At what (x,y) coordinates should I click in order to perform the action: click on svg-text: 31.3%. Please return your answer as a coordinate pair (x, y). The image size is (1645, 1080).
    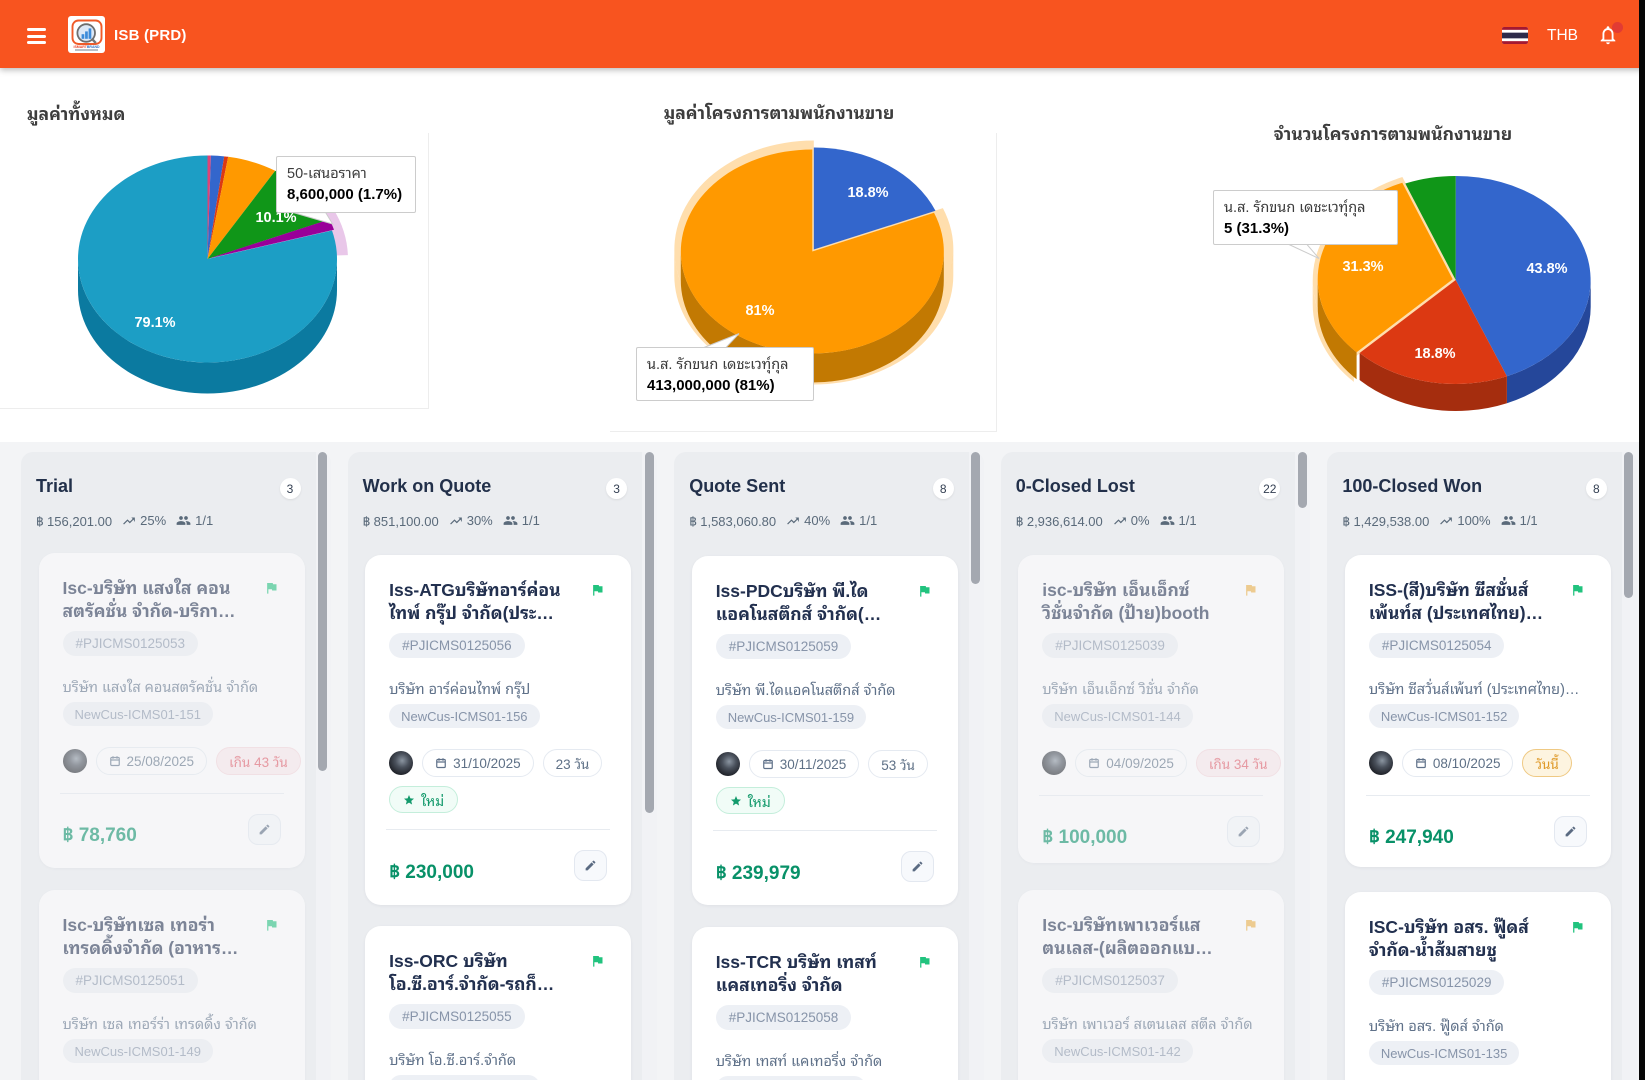
    Looking at the image, I should click on (1362, 267).